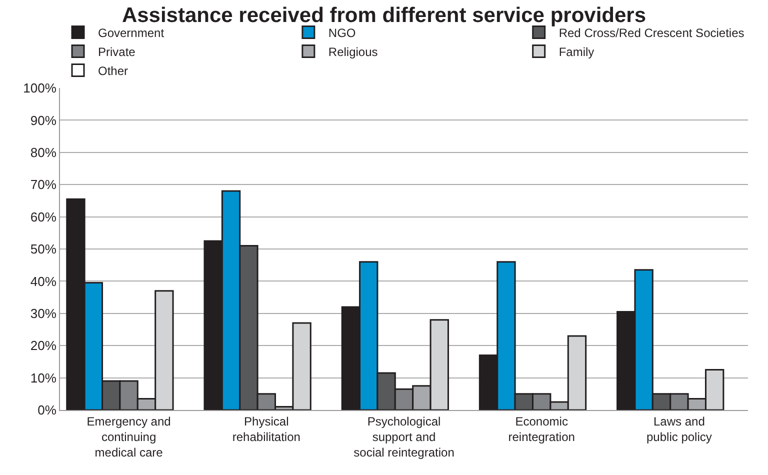 Image resolution: width=768 pixels, height=475 pixels. I want to click on x-tick-label: Laws and public policy, so click(679, 429).